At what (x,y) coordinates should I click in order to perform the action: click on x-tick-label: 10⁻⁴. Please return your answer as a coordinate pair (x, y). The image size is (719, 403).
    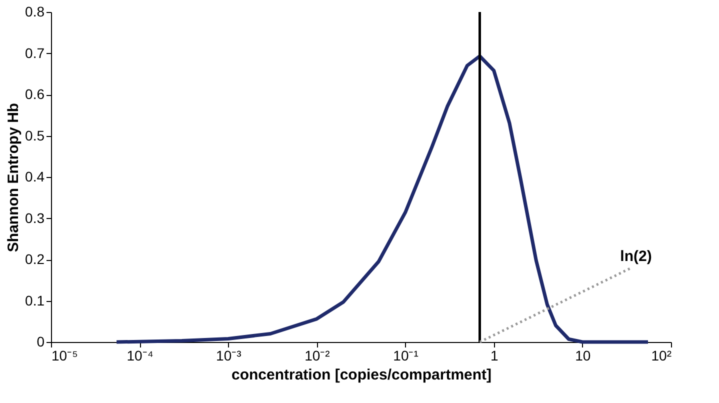
    Looking at the image, I should click on (140, 356).